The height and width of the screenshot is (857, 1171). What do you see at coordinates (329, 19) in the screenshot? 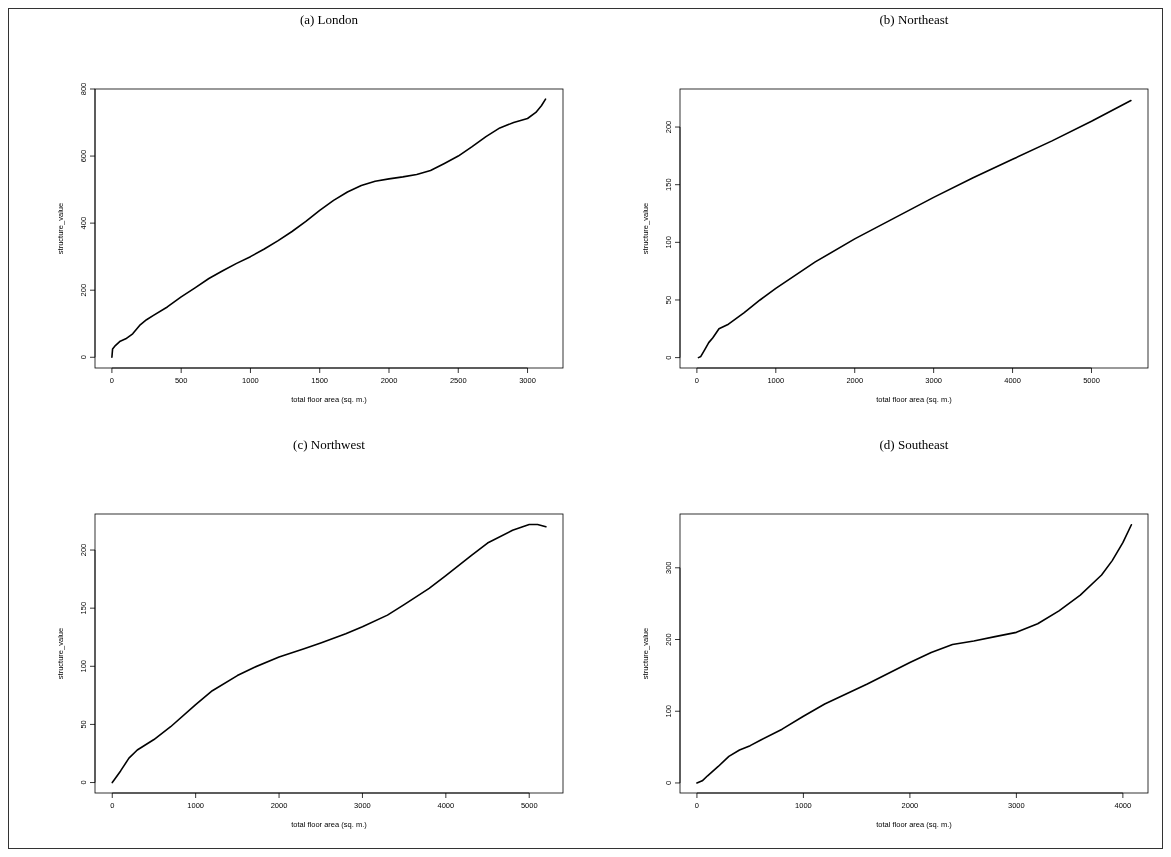
I see `chart-title: (a) London` at bounding box center [329, 19].